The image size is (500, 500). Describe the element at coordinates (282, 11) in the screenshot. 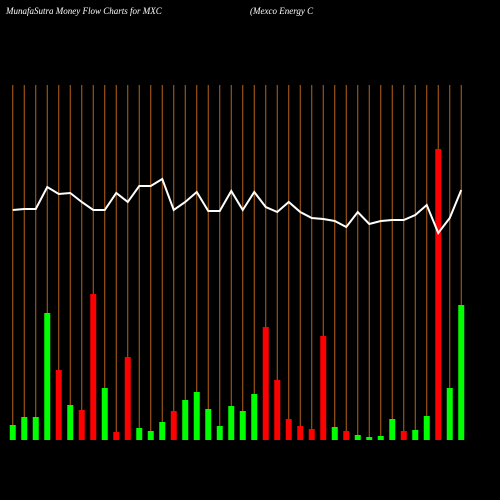

I see `chart-subtitle: (Mexco Energy C` at that location.